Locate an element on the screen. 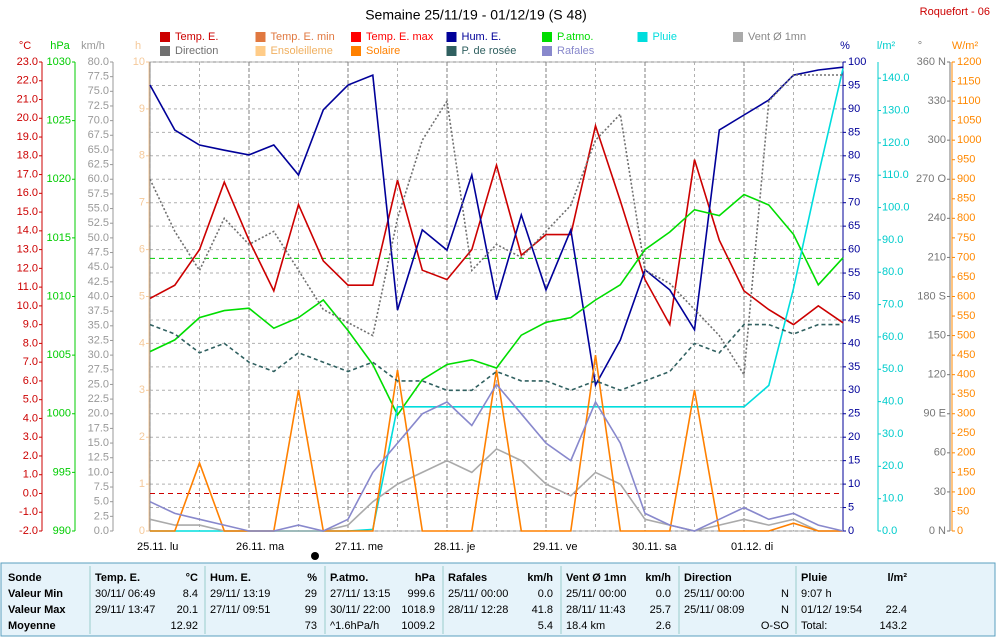 The image size is (996, 637). y-tick-label: 60.0 is located at coordinates (98, 179).